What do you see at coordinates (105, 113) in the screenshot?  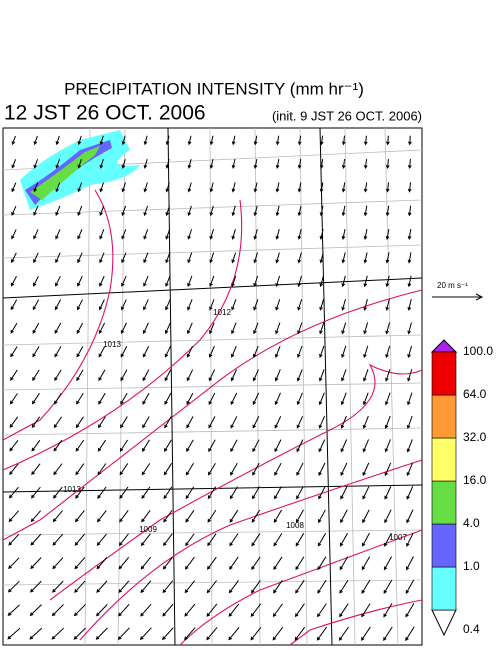 I see `valid-time: 12 JST 26 OCT. 2006` at bounding box center [105, 113].